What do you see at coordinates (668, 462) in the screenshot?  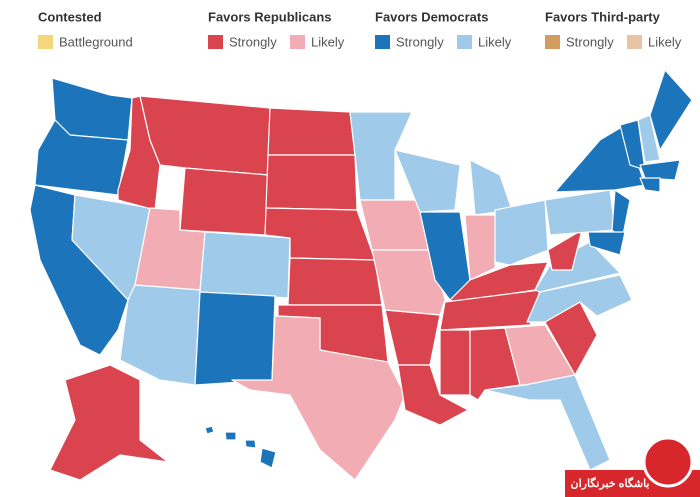 I see `watermark-logo` at bounding box center [668, 462].